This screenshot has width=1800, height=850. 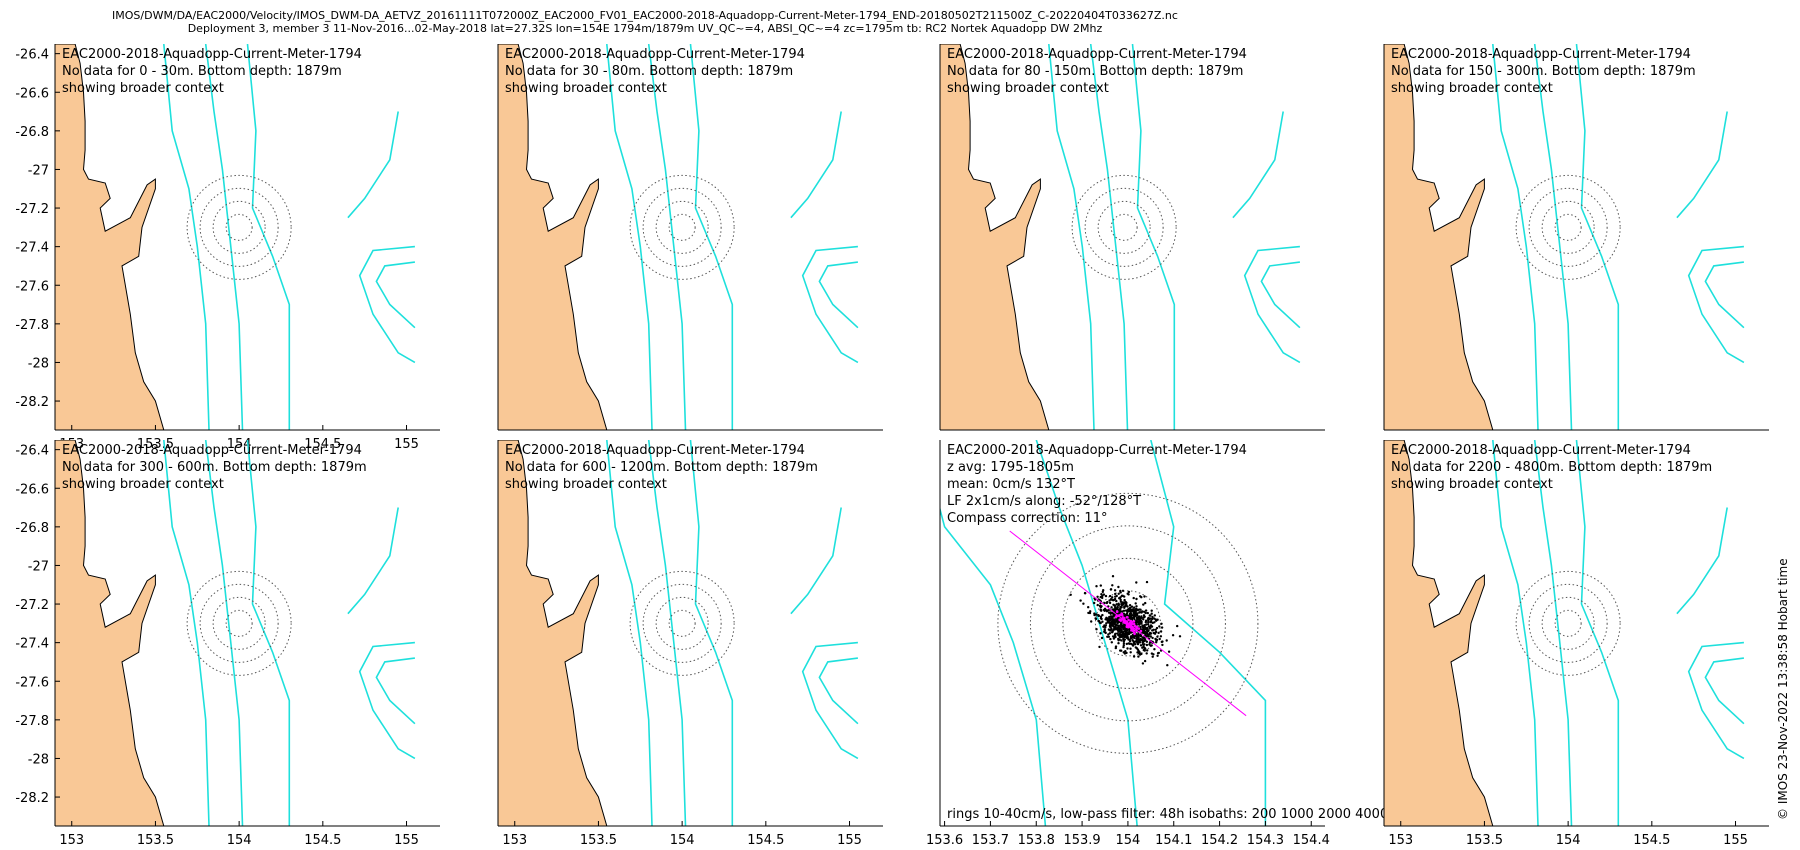 I want to click on panel-map, so click(x=1120, y=237).